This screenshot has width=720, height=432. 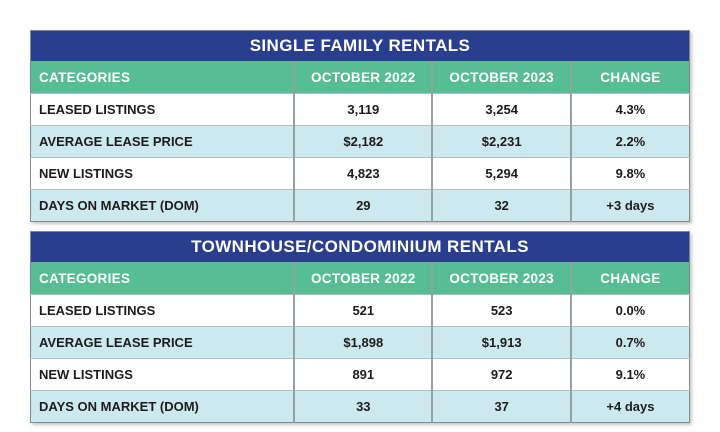 I want to click on value-cell-oct2023: 32, so click(x=501, y=205).